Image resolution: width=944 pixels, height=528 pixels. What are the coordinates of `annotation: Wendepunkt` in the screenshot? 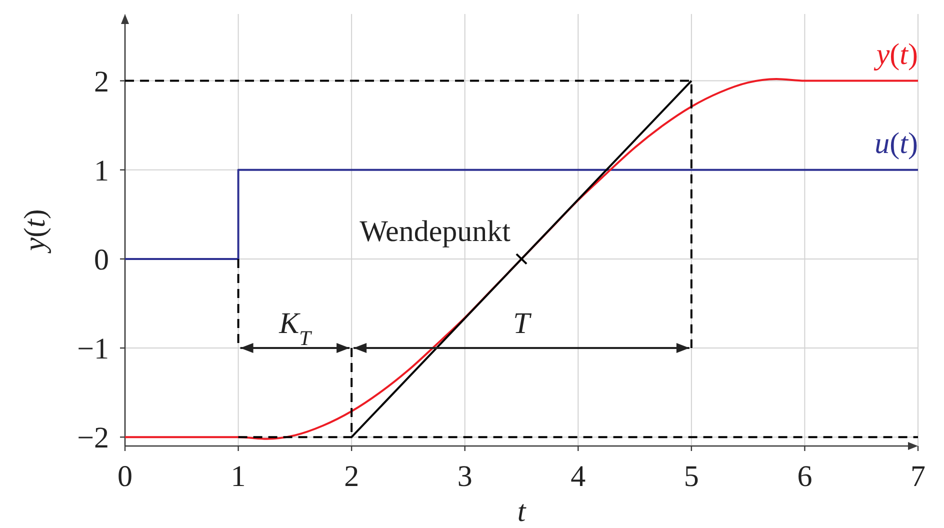 It's located at (436, 231).